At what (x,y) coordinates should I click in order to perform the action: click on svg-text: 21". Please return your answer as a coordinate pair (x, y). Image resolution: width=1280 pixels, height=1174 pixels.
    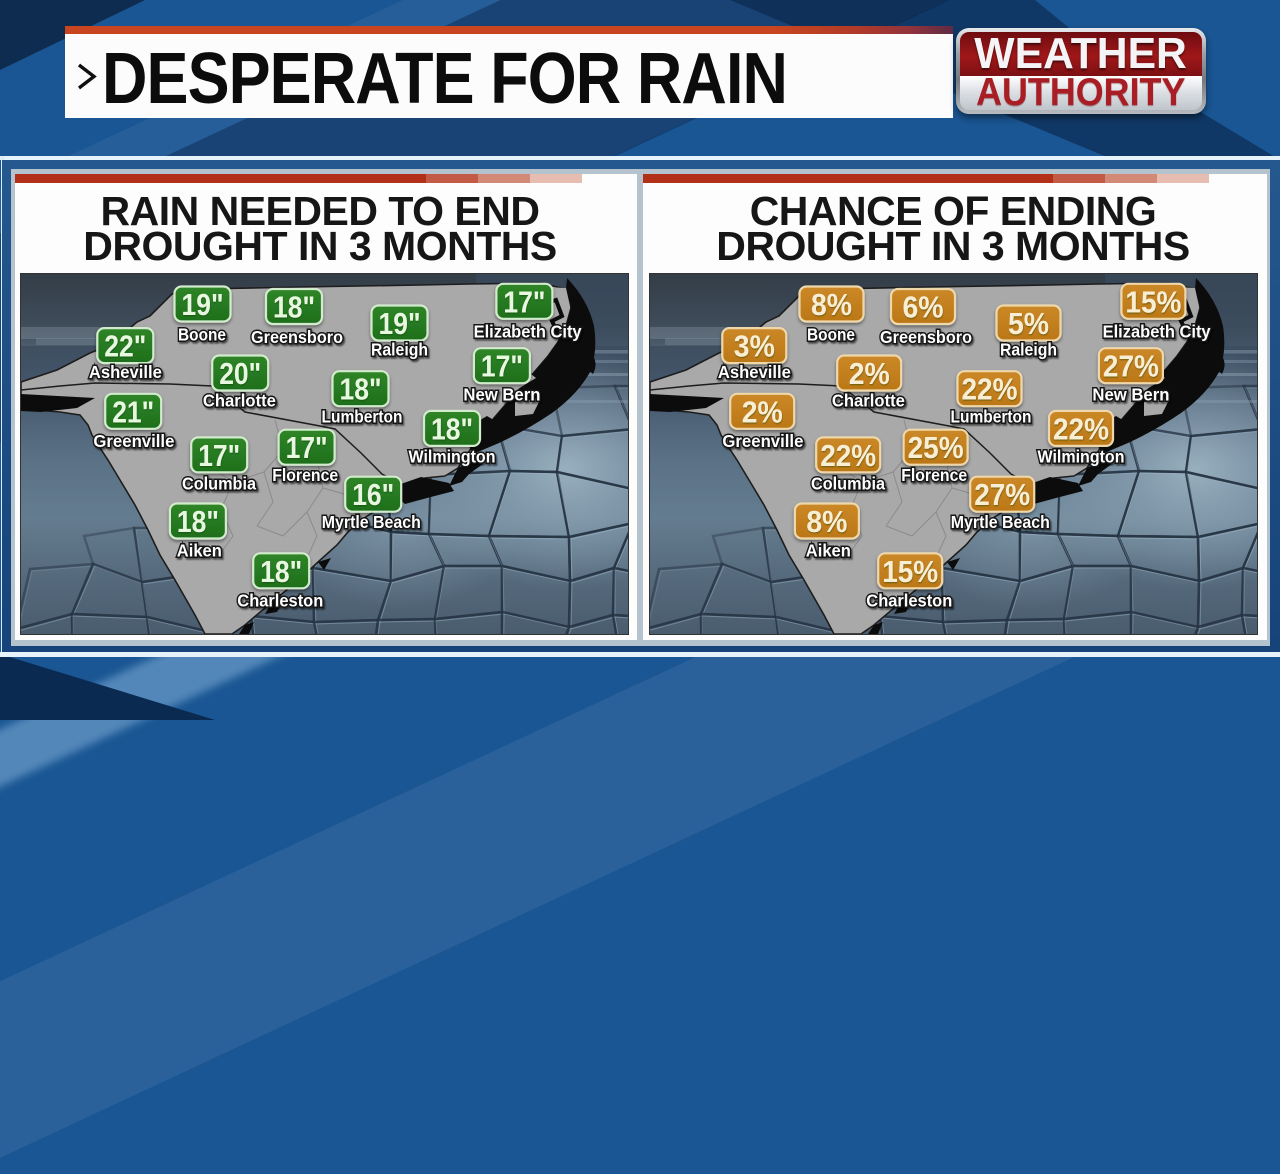
    Looking at the image, I should click on (133, 411).